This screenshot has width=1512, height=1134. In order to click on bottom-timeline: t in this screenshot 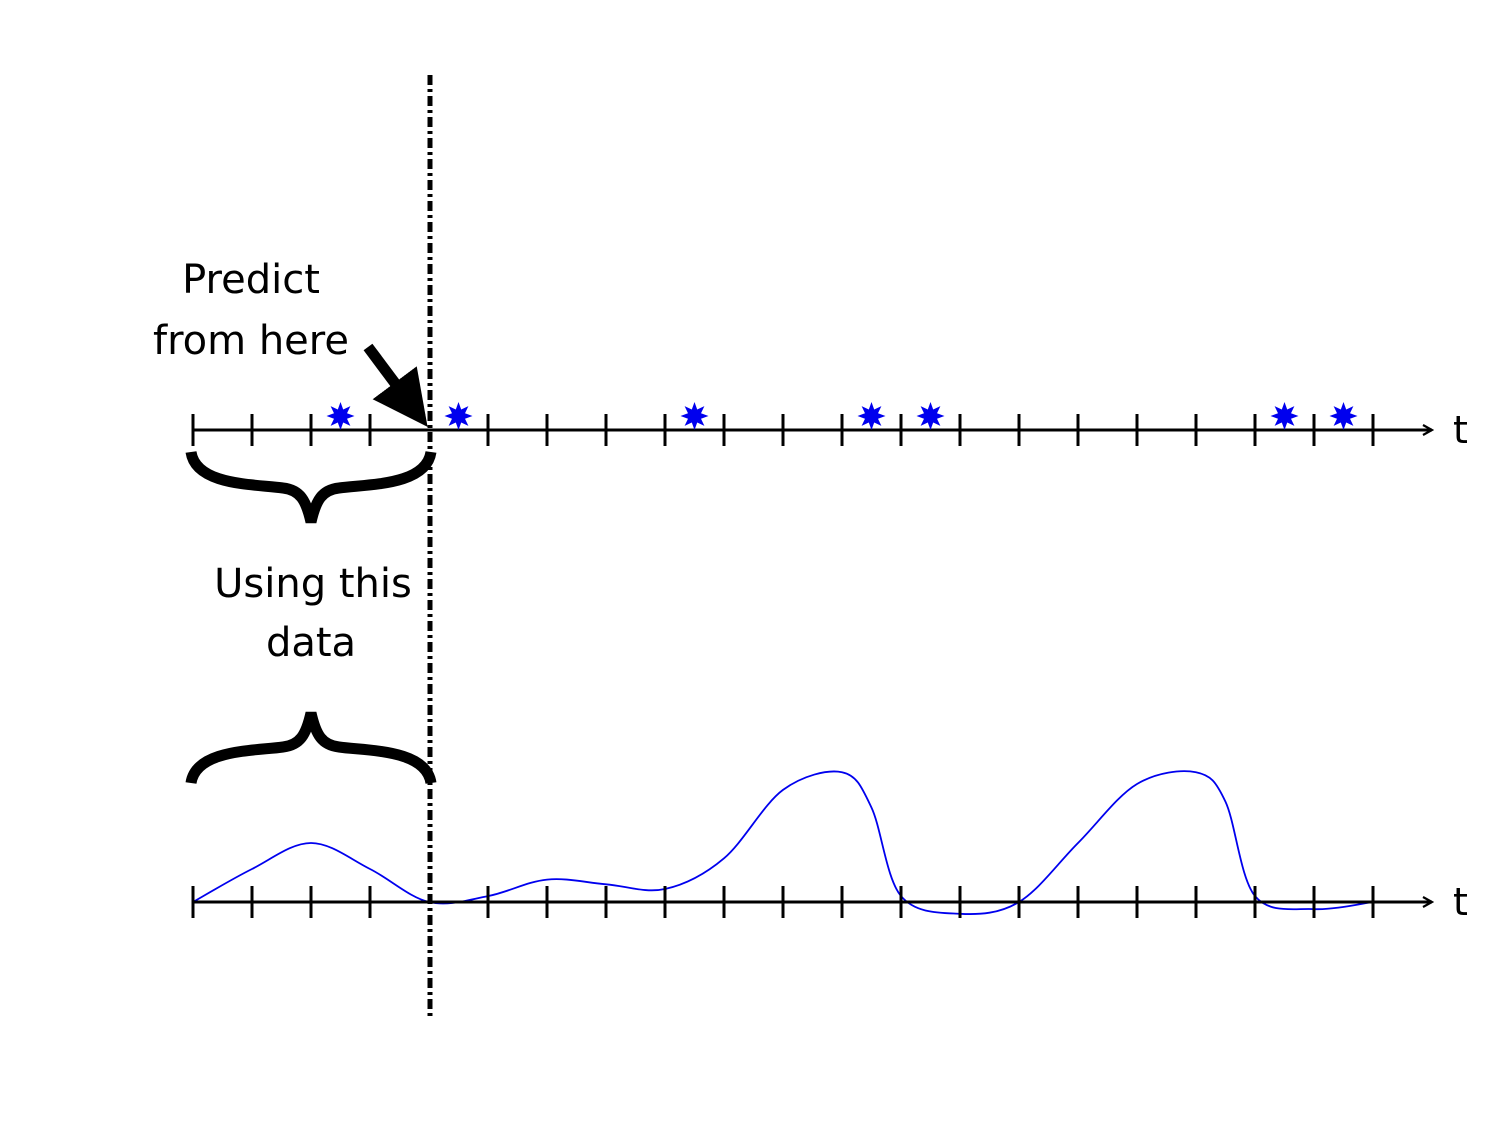, I will do `click(829, 847)`.